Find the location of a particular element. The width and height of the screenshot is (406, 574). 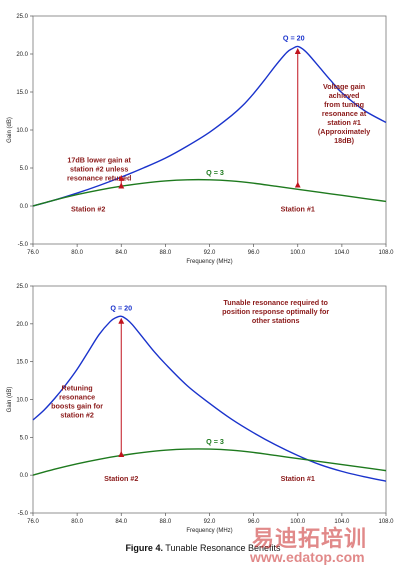

voltage-gain-note-line-4: resonance at is located at coordinates (344, 113).